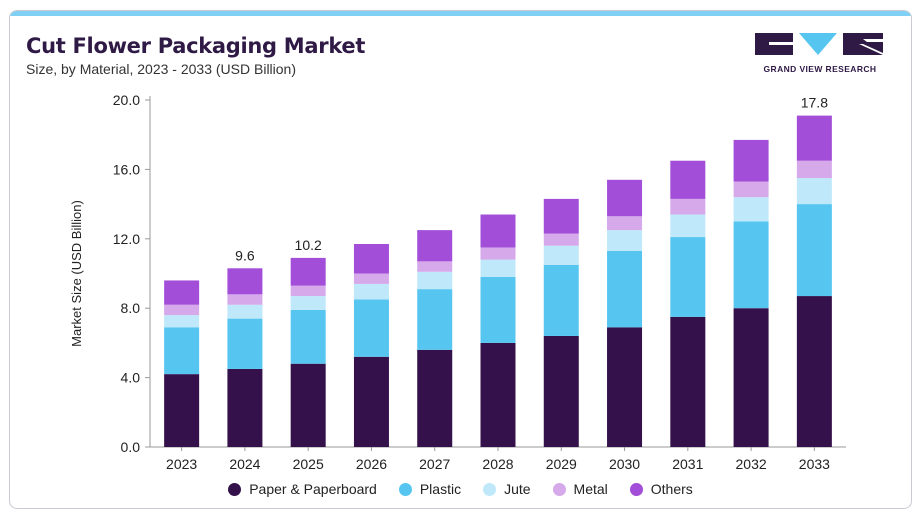 This screenshot has width=920, height=516. I want to click on legend-label: Jute, so click(517, 489).